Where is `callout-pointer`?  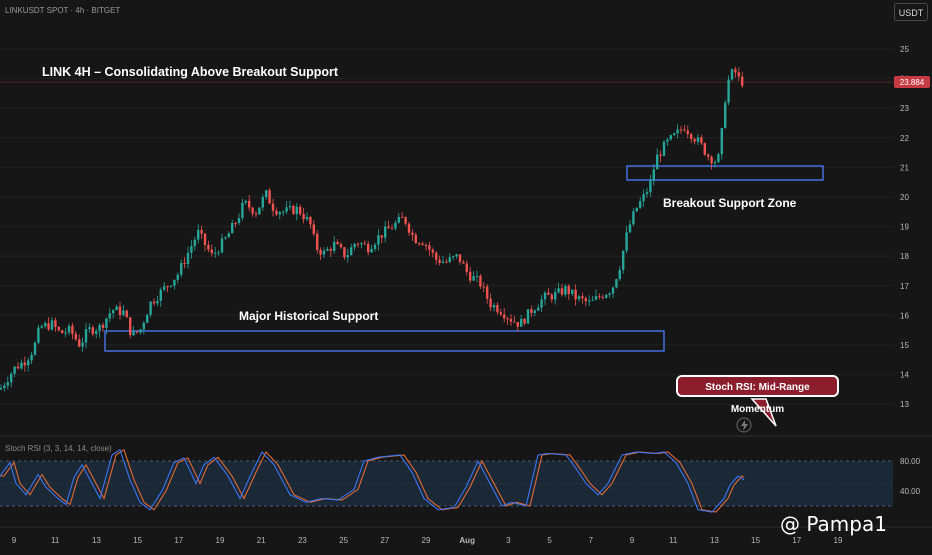 callout-pointer is located at coordinates (763, 412).